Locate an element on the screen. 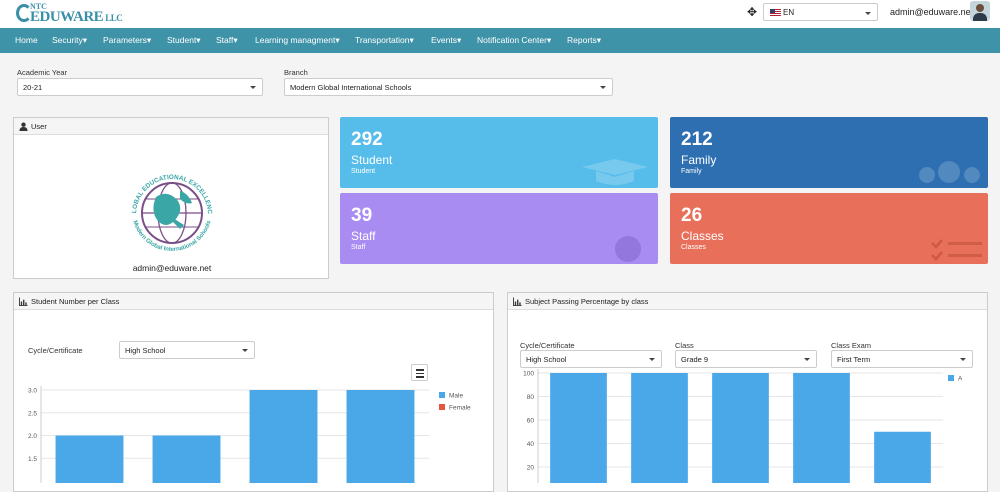  logo-arc-icon is located at coordinates (24, 13).